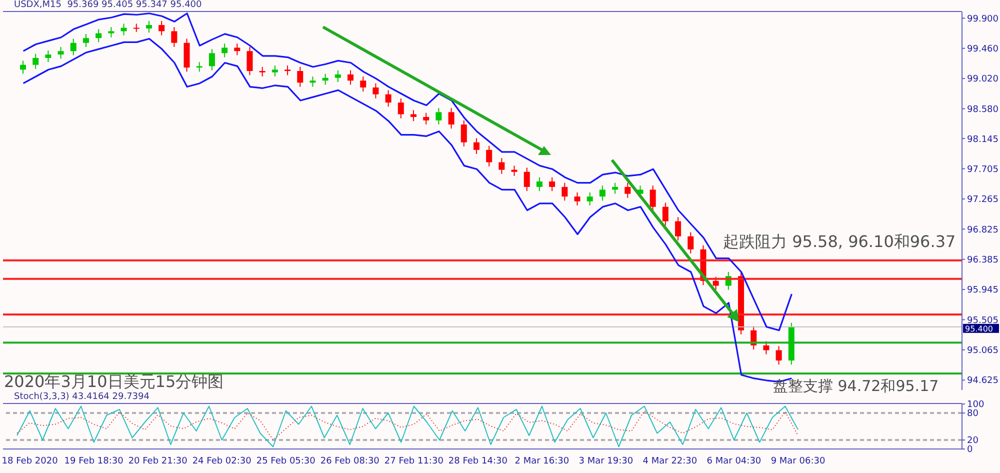 The width and height of the screenshot is (1000, 473). What do you see at coordinates (606, 461) in the screenshot?
I see `x-tick-label: 3 Mar 19:30` at bounding box center [606, 461].